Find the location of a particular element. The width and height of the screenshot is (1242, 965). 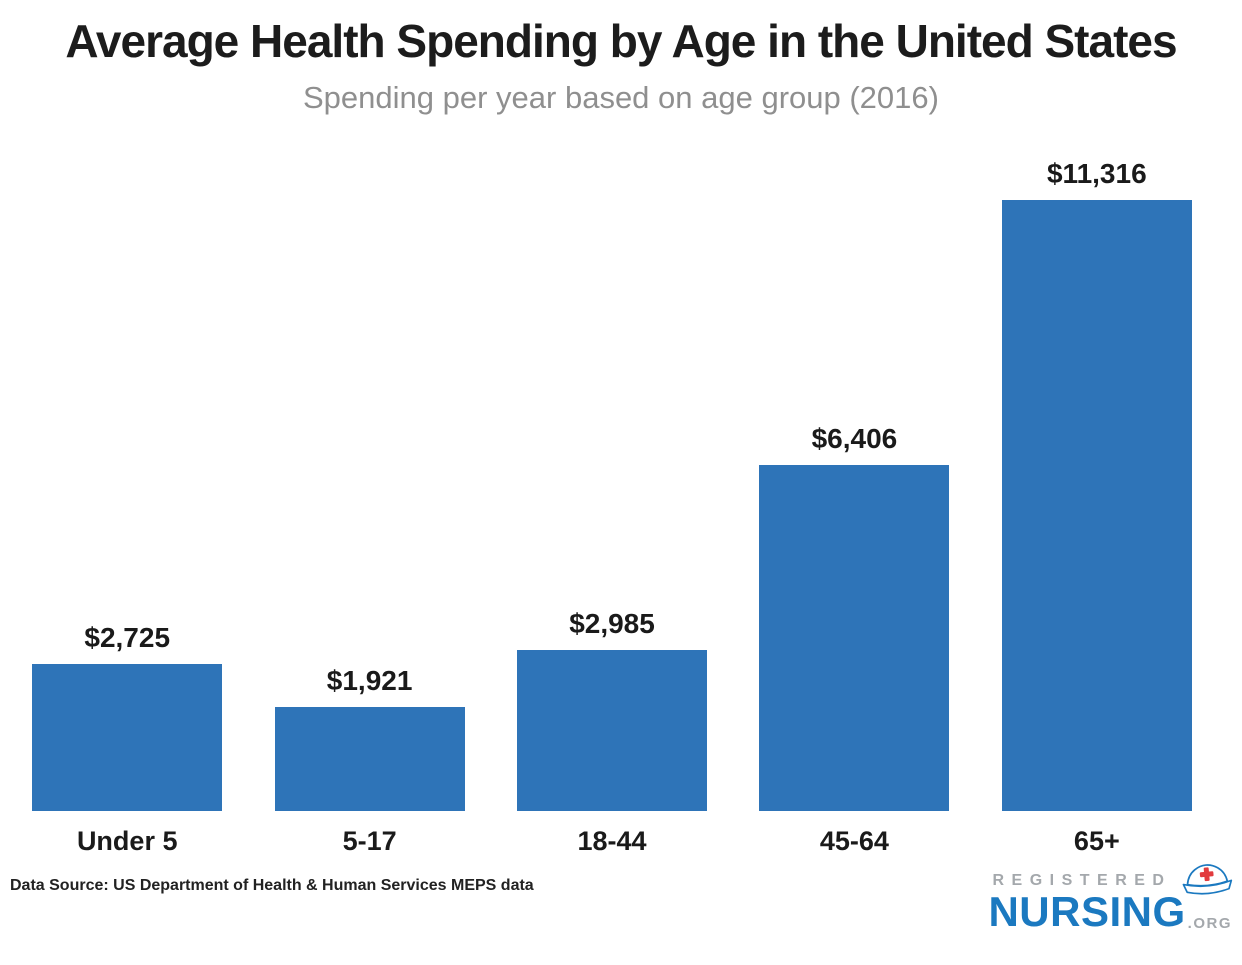

x-axis-labels: Under 5 5-17 18-44 45-64 65+ is located at coordinates (612, 834).